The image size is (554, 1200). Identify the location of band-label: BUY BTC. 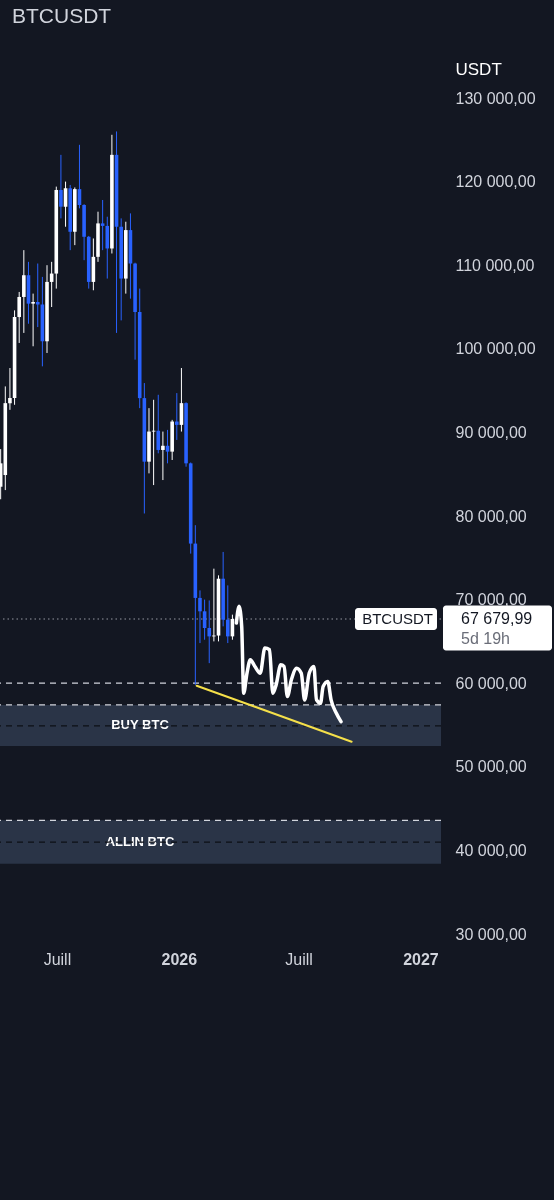
(140, 725).